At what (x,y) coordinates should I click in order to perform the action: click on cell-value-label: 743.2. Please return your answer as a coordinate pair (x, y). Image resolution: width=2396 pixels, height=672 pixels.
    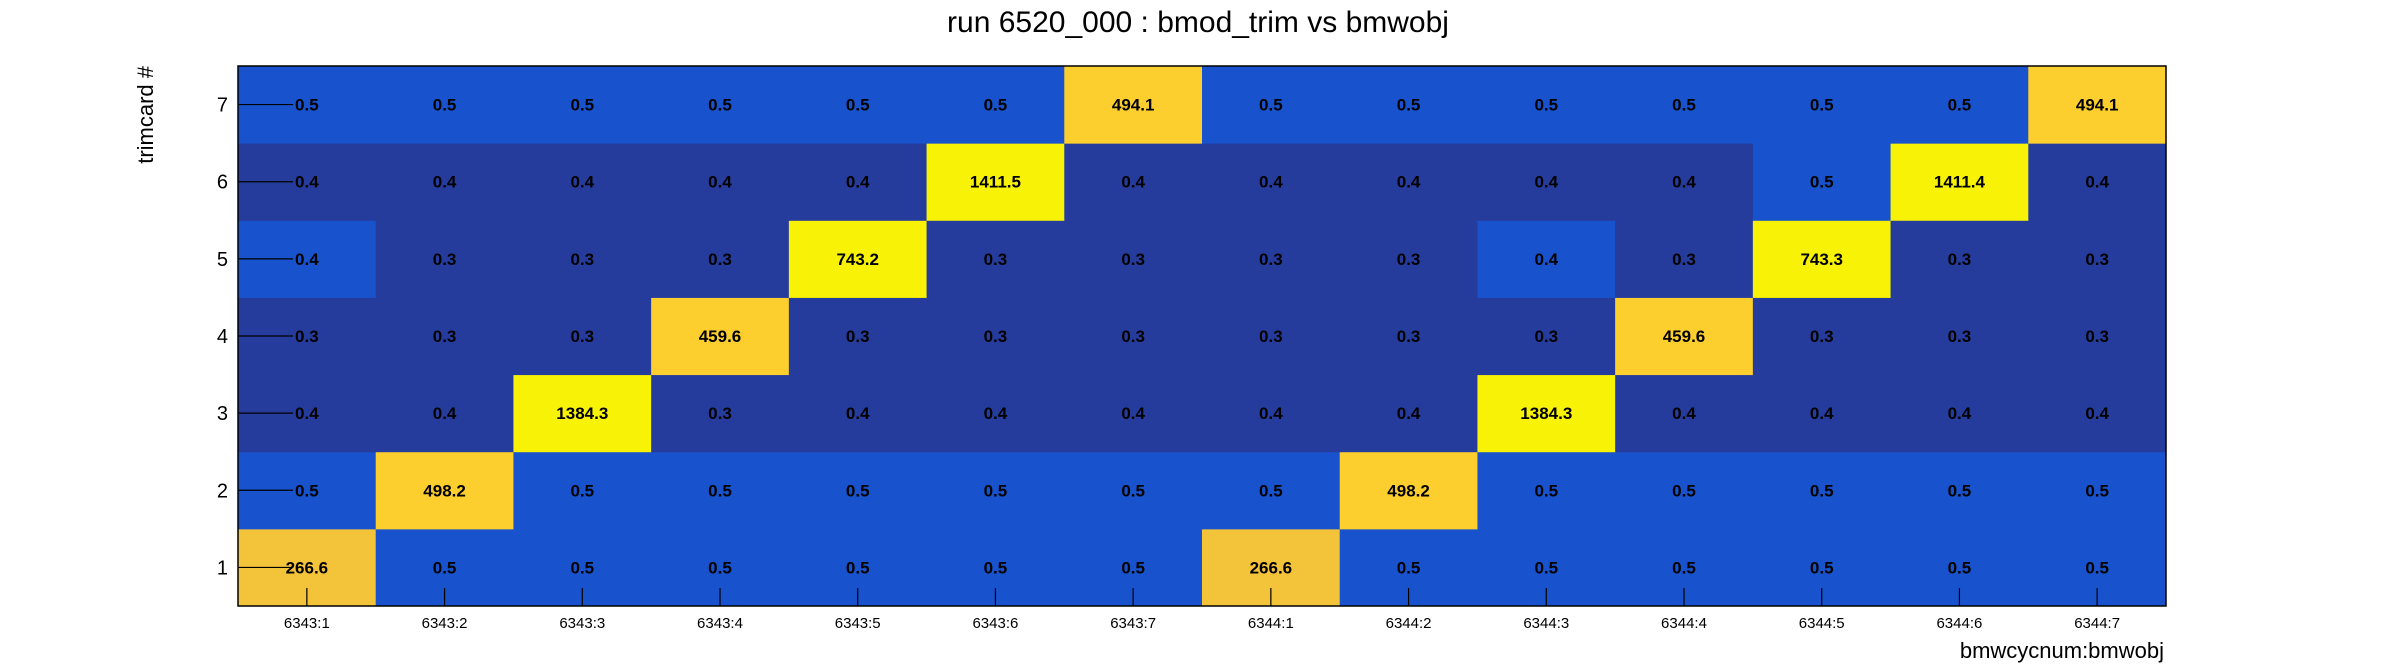
    Looking at the image, I should click on (857, 259).